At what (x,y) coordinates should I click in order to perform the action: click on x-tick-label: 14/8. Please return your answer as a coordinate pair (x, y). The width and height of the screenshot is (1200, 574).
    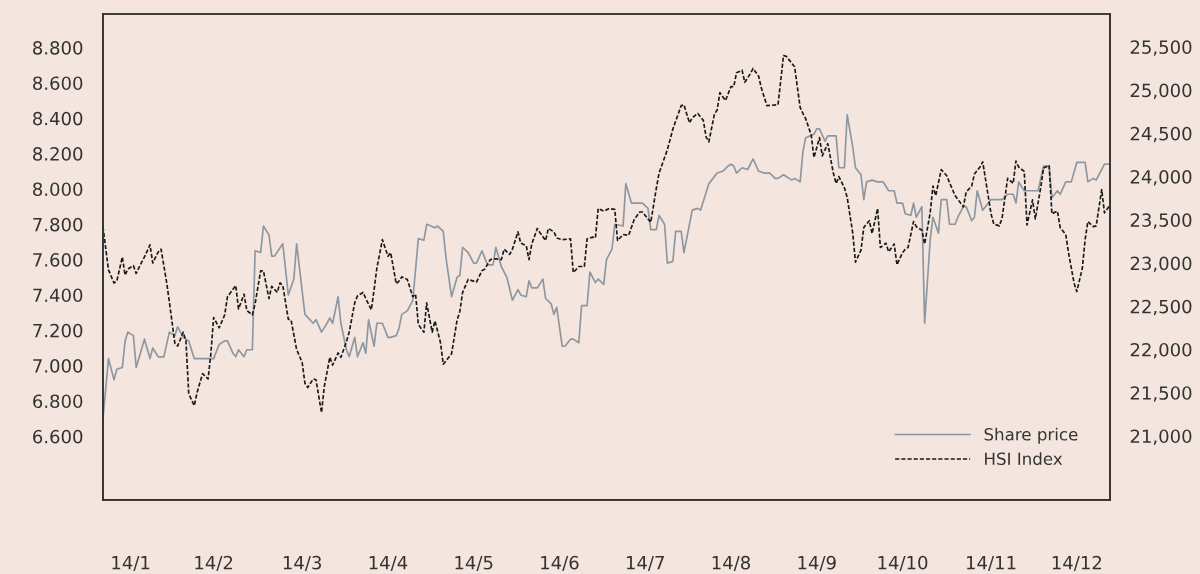
    Looking at the image, I should click on (731, 563).